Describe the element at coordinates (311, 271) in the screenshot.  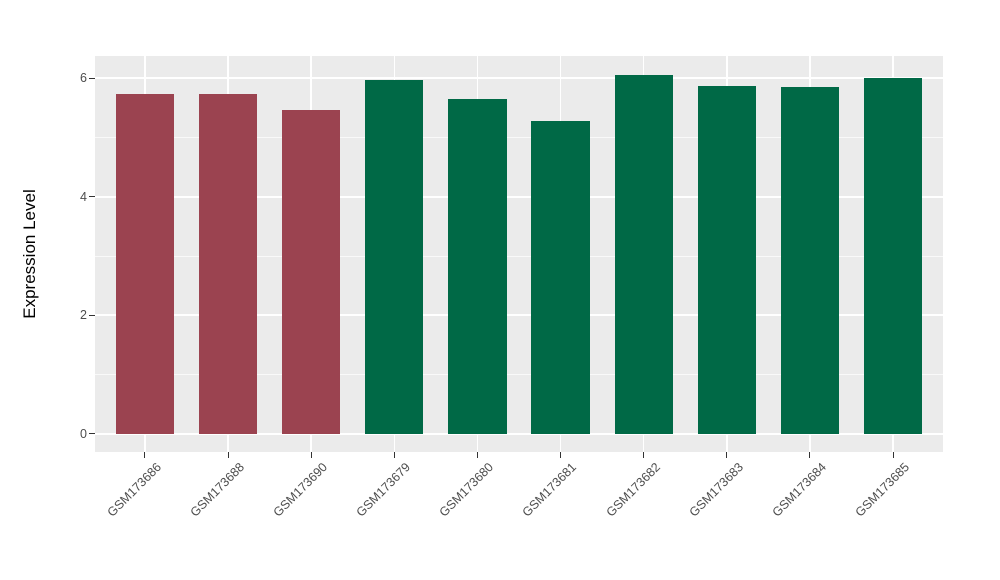
I see `bar-GSM173690` at that location.